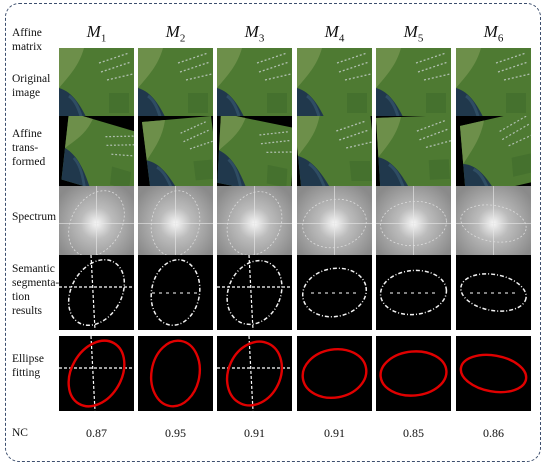 The width and height of the screenshot is (550, 467). I want to click on spectrum-m5, so click(413, 223).